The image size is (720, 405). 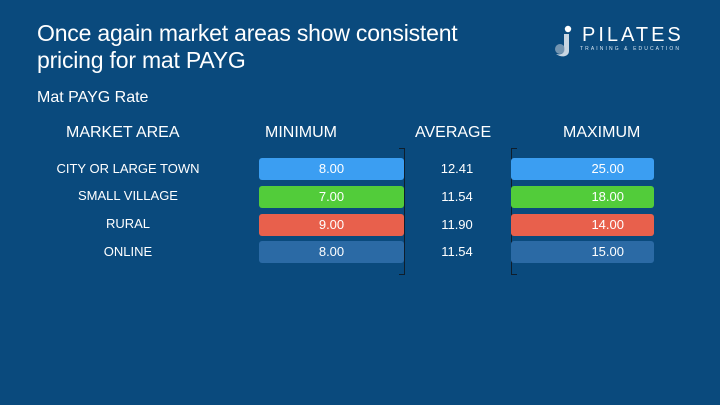 What do you see at coordinates (582, 169) in the screenshot?
I see `max-bar-city: 25.00` at bounding box center [582, 169].